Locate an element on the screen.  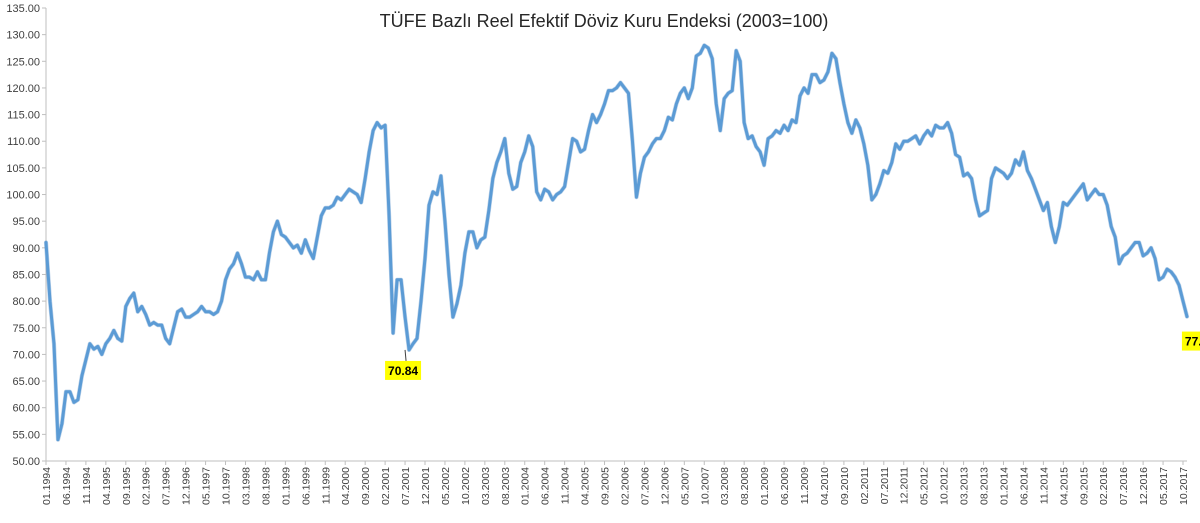
x-tick-label: 01.1994 is located at coordinates (47, 486).